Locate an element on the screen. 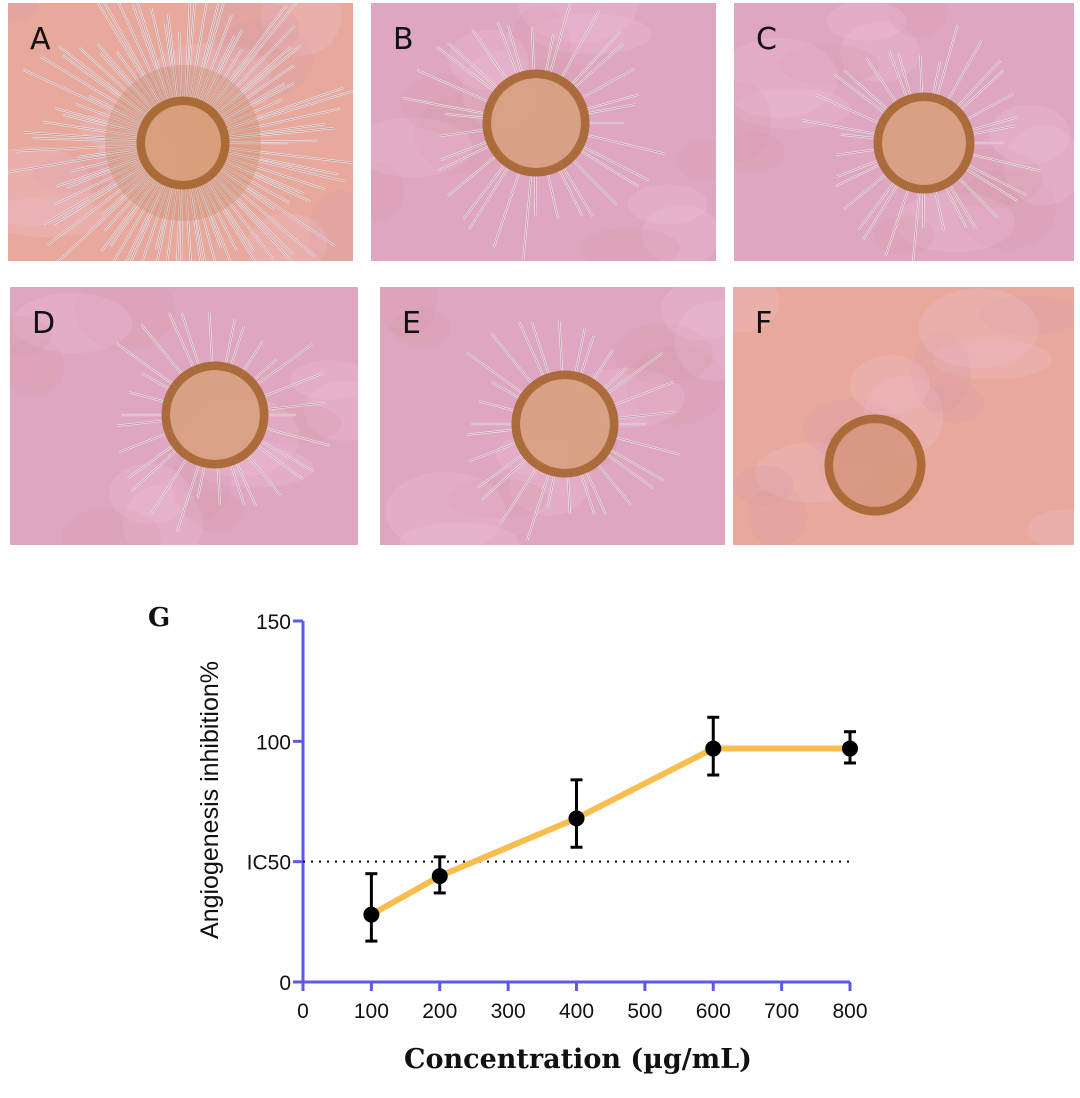 The height and width of the screenshot is (1098, 1080). x-tick-label: 200 is located at coordinates (439, 1011).